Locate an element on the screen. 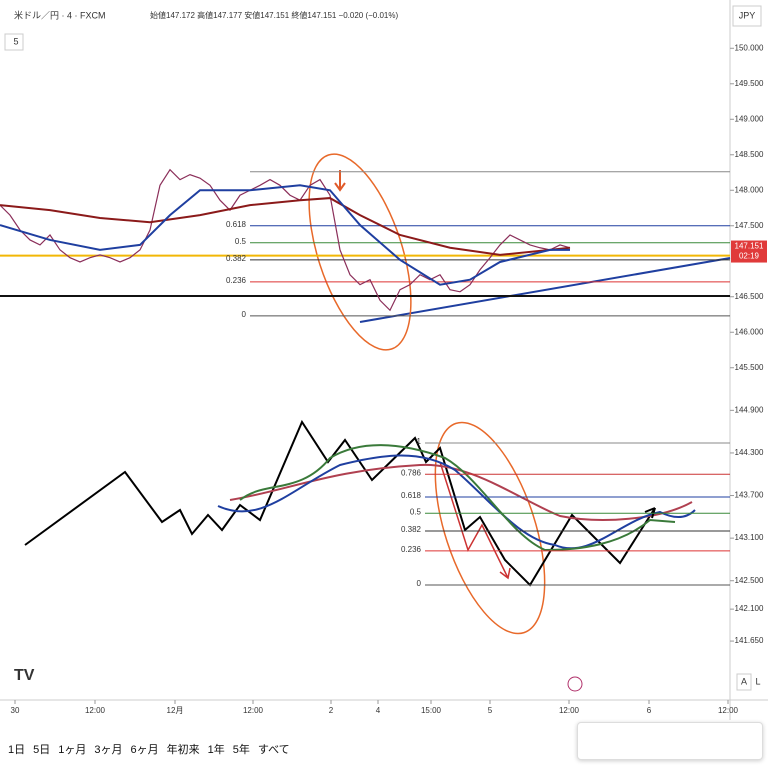 This screenshot has height=768, width=768. drawing-toolbar is located at coordinates (670, 741).